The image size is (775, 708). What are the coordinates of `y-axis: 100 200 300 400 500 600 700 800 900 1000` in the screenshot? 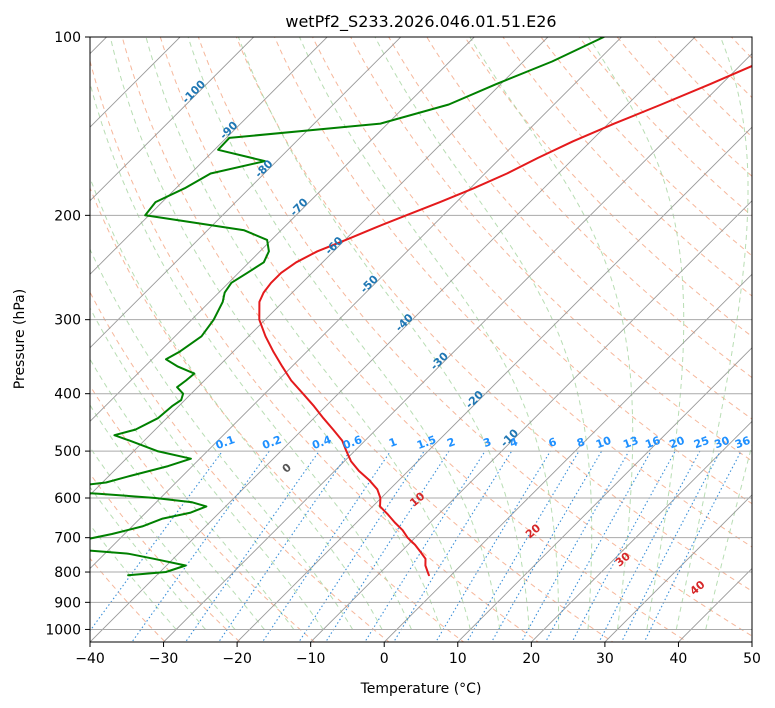 It's located at (67, 334).